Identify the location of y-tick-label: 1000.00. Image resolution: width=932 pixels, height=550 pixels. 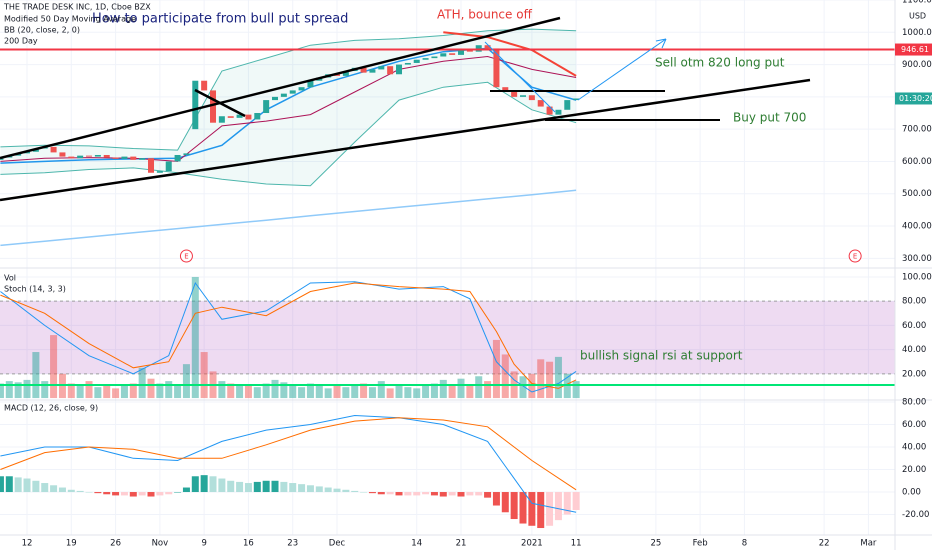
(917, 33).